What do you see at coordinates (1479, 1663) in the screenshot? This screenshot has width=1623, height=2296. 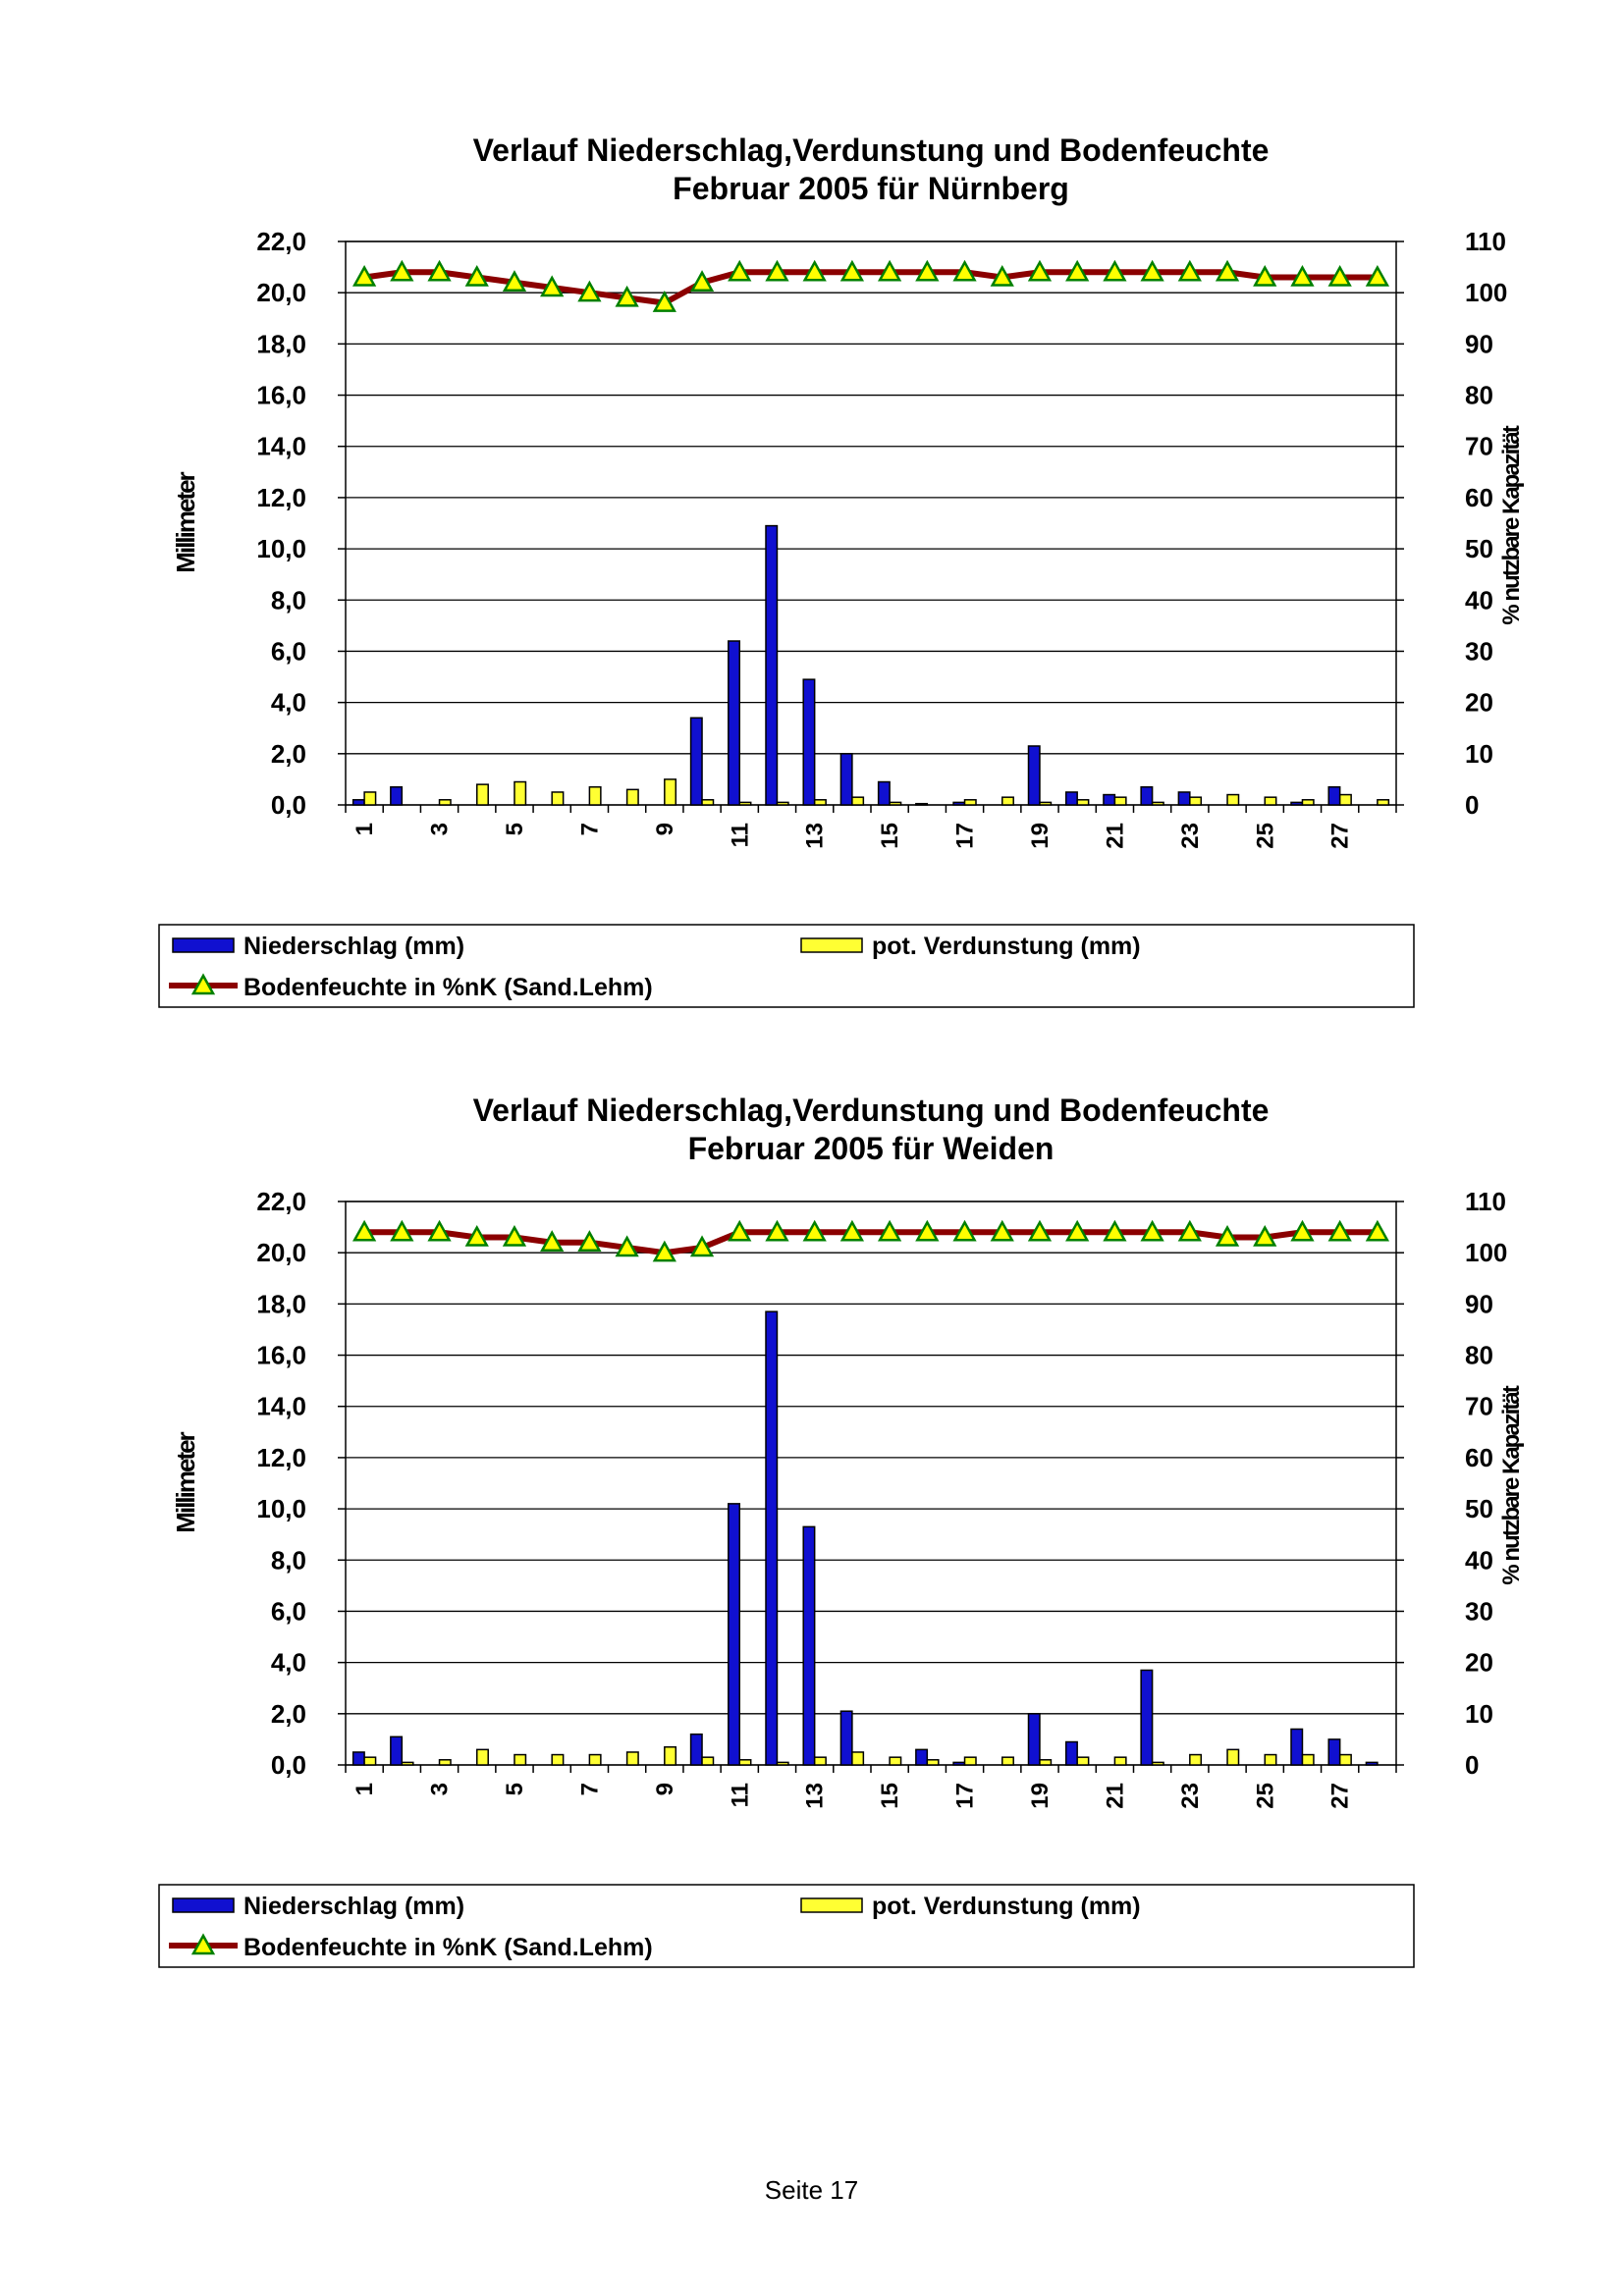 I see `y2-tick-label: 20` at bounding box center [1479, 1663].